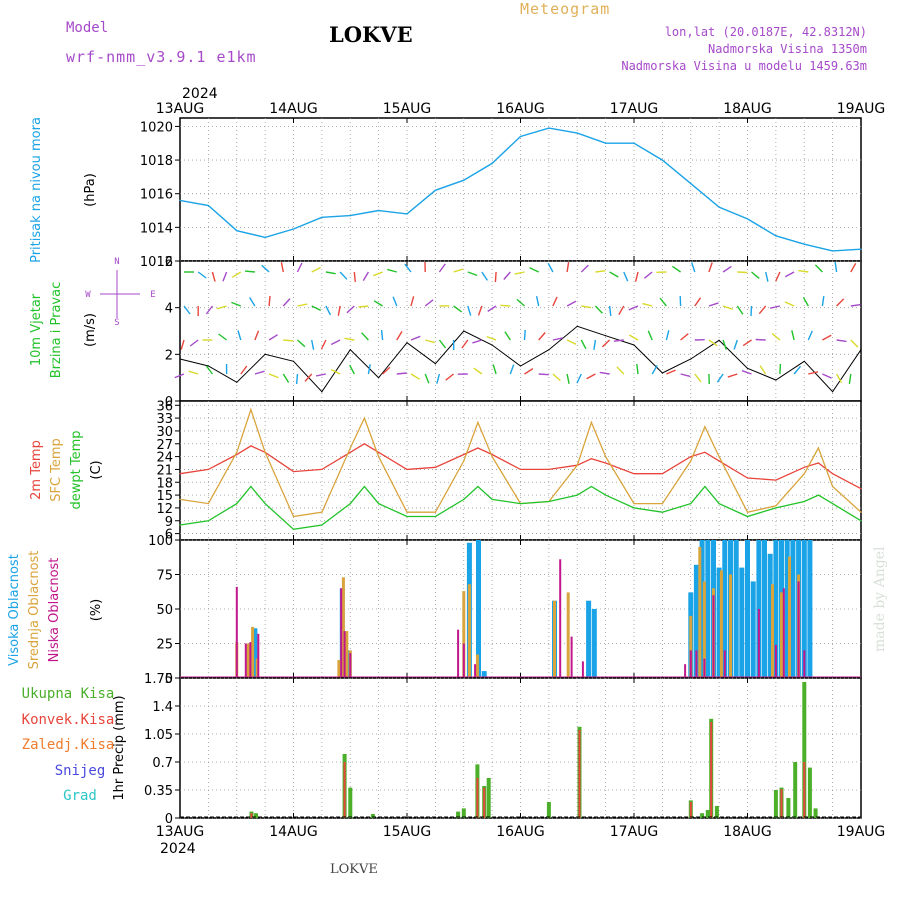  Describe the element at coordinates (520, 189) in the screenshot. I see `pressure-frame` at that location.